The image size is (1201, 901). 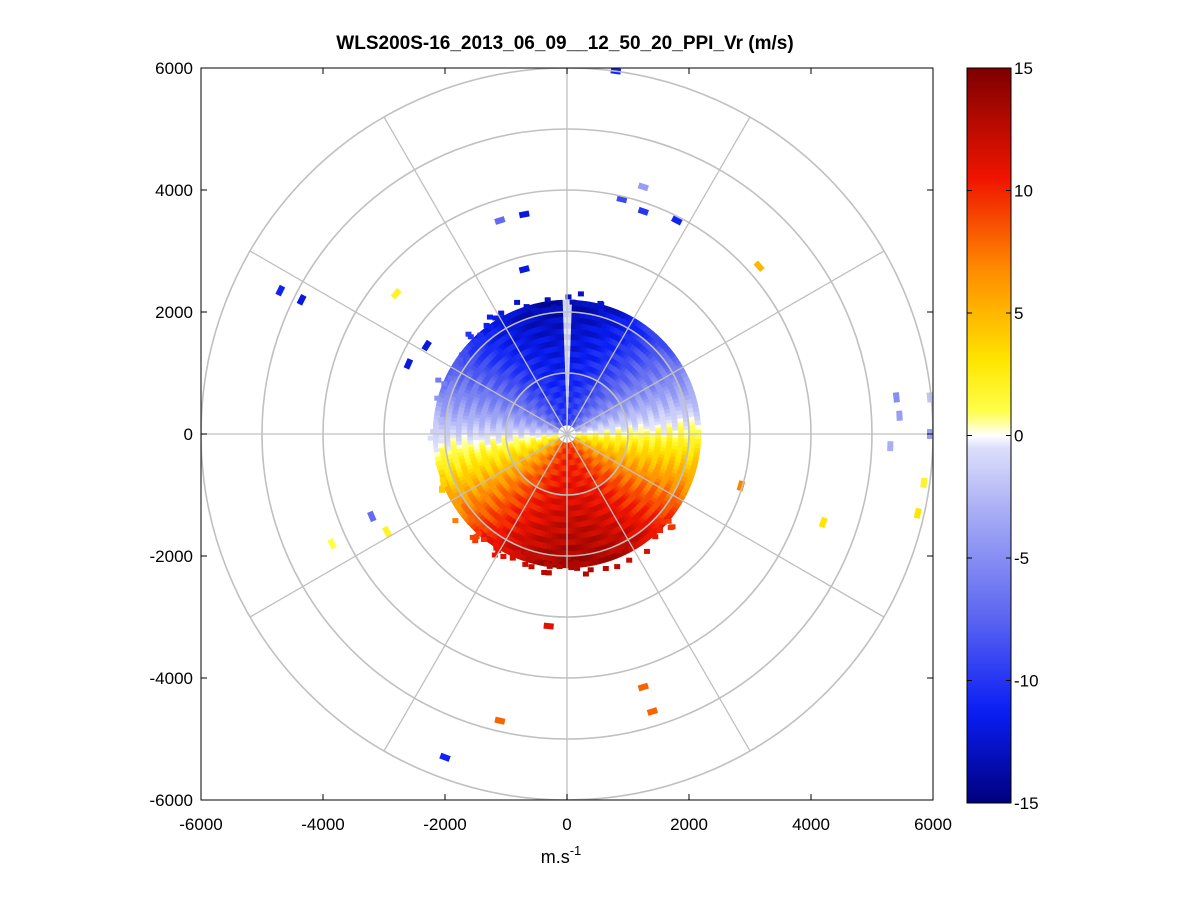 I want to click on x-tick-label: 2000, so click(x=689, y=824).